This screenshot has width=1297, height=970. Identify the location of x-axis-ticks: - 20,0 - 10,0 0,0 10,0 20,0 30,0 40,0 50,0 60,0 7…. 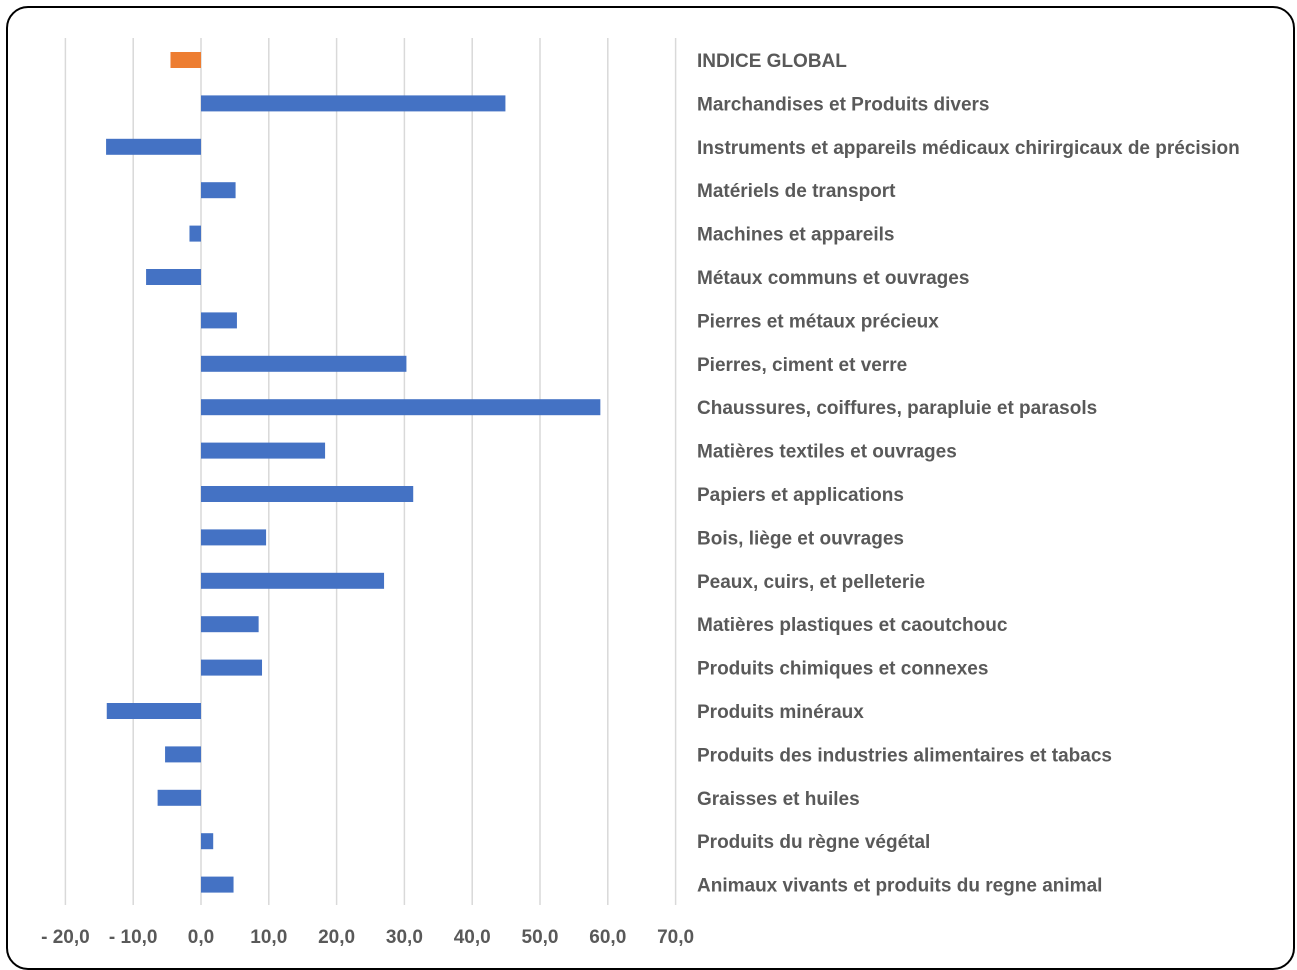
(367, 937).